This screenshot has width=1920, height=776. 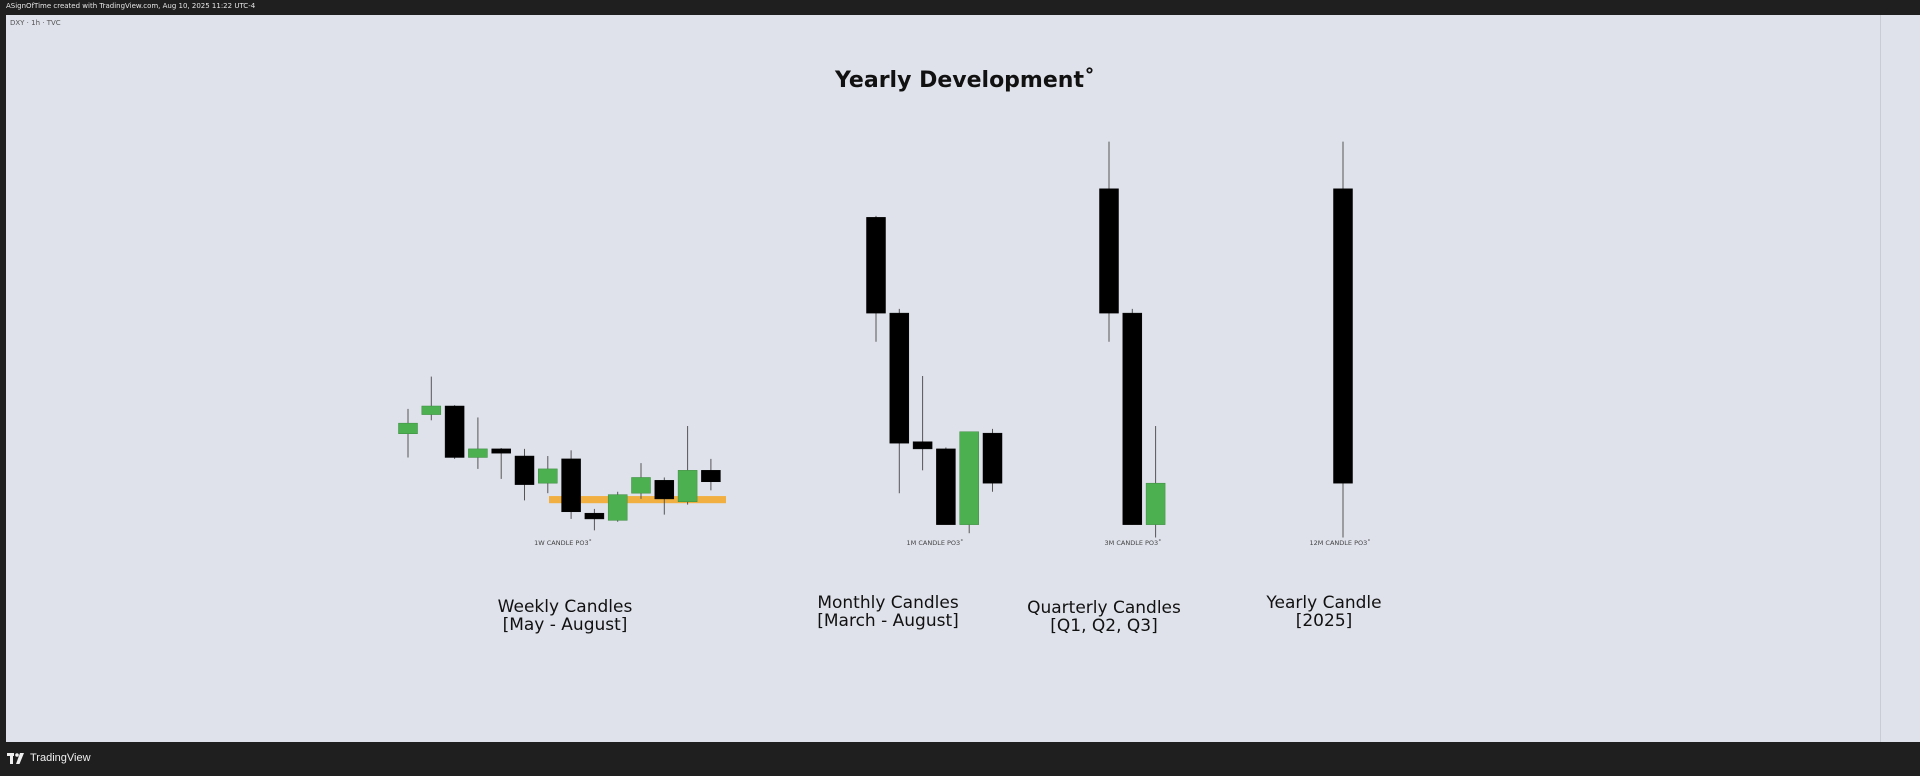 I want to click on group-caption-line1: Weekly Candles, so click(x=565, y=607).